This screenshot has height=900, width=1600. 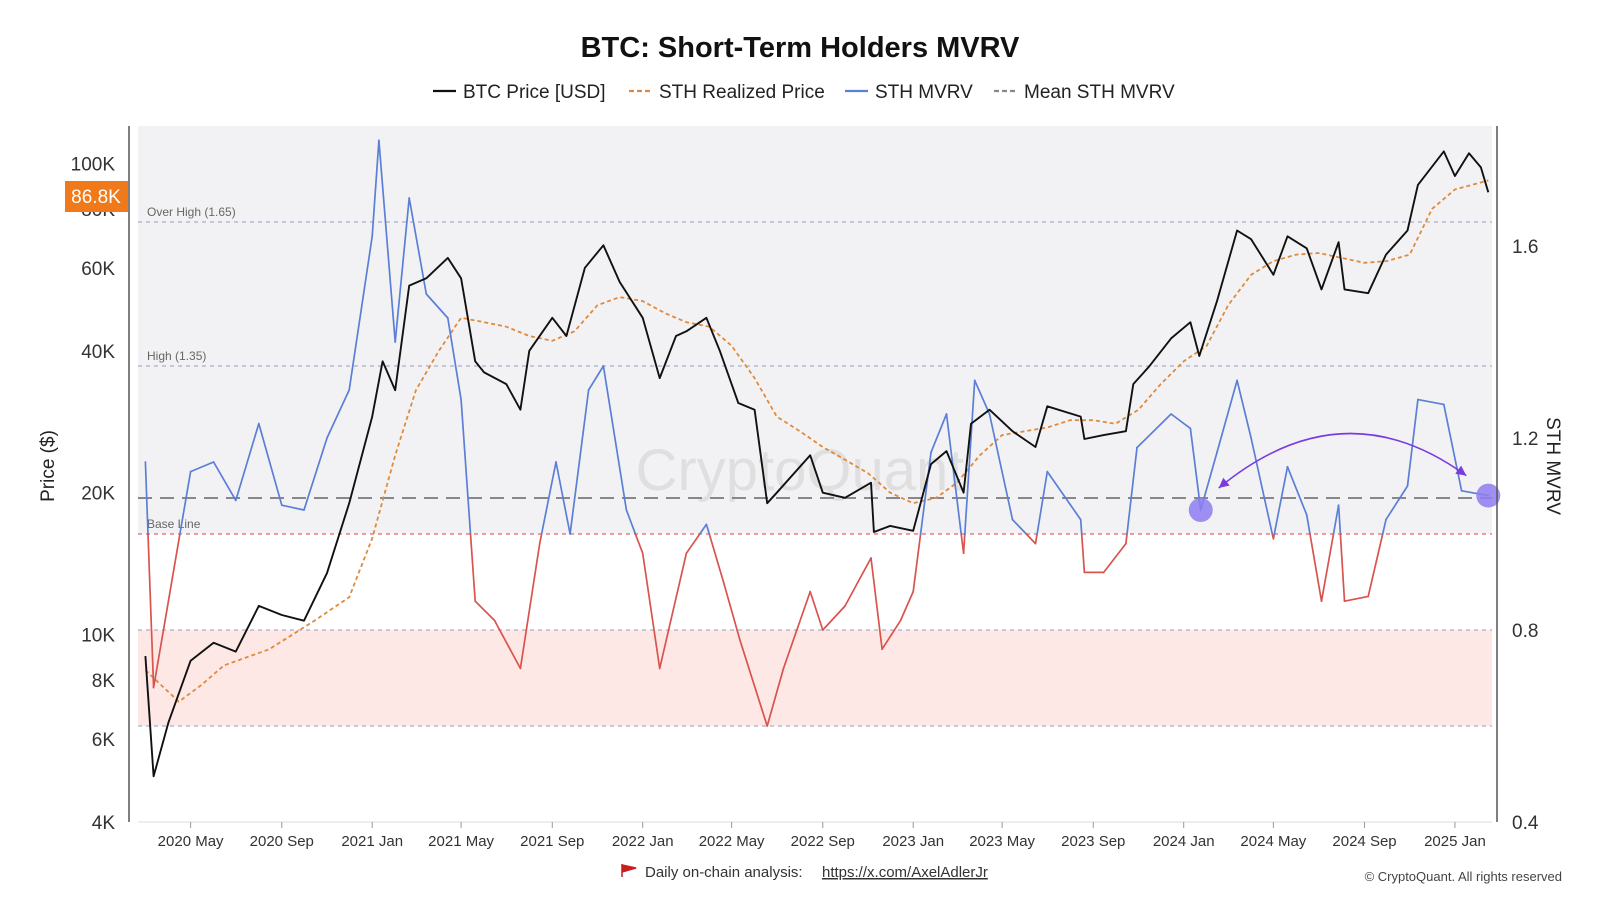 What do you see at coordinates (815, 678) in the screenshot?
I see `low-zone-band` at bounding box center [815, 678].